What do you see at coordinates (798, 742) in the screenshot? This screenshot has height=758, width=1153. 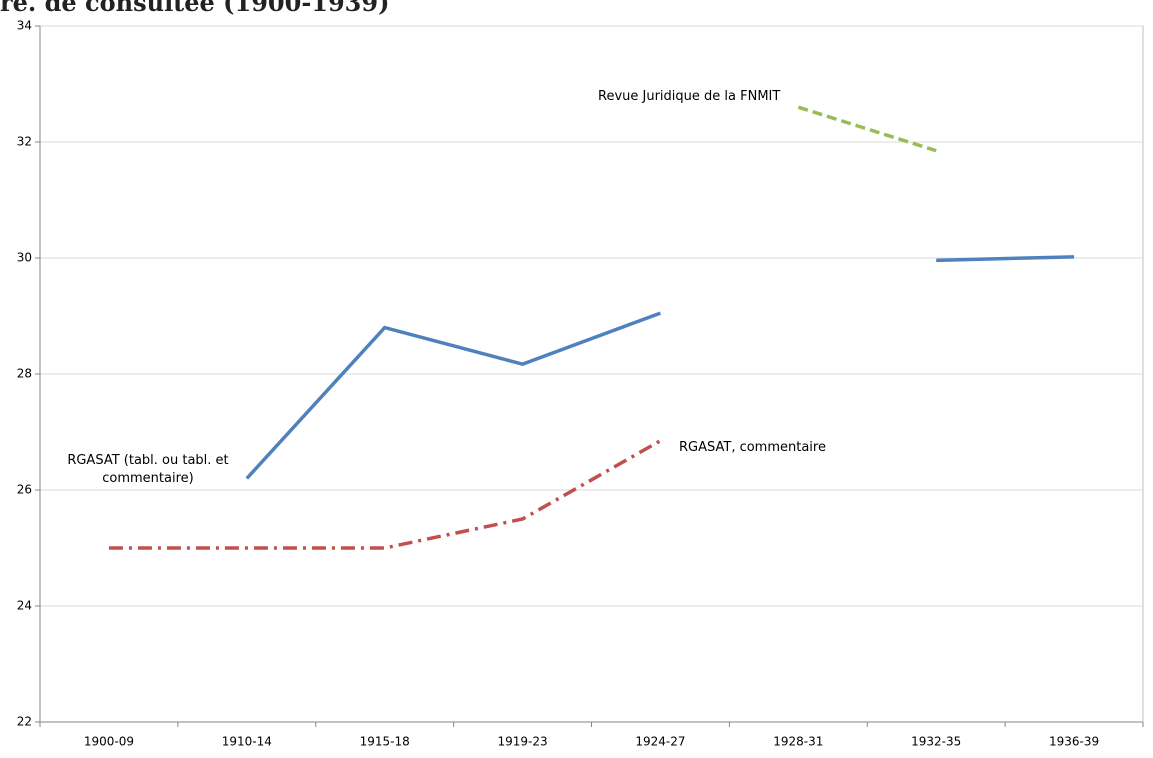 I see `x-tick-label: 1928-31` at bounding box center [798, 742].